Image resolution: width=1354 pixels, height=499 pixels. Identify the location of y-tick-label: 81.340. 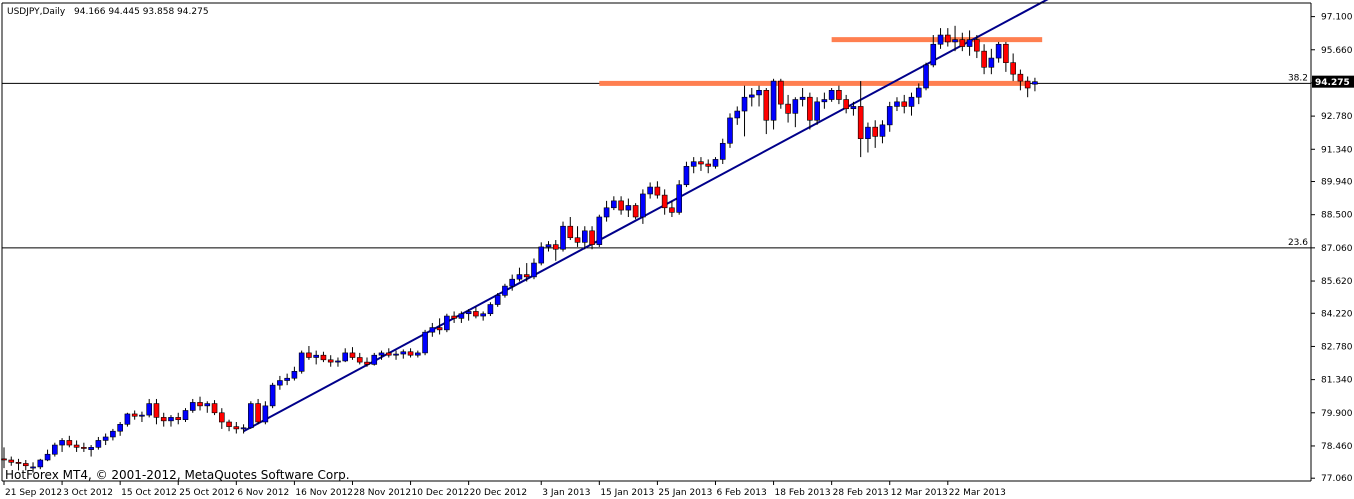
(1337, 381).